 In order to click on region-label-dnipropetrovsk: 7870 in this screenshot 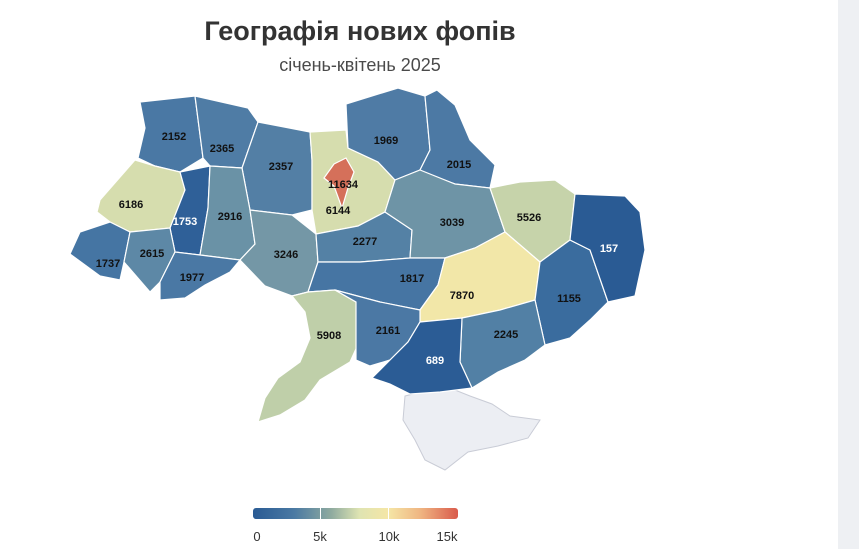, I will do `click(462, 296)`.